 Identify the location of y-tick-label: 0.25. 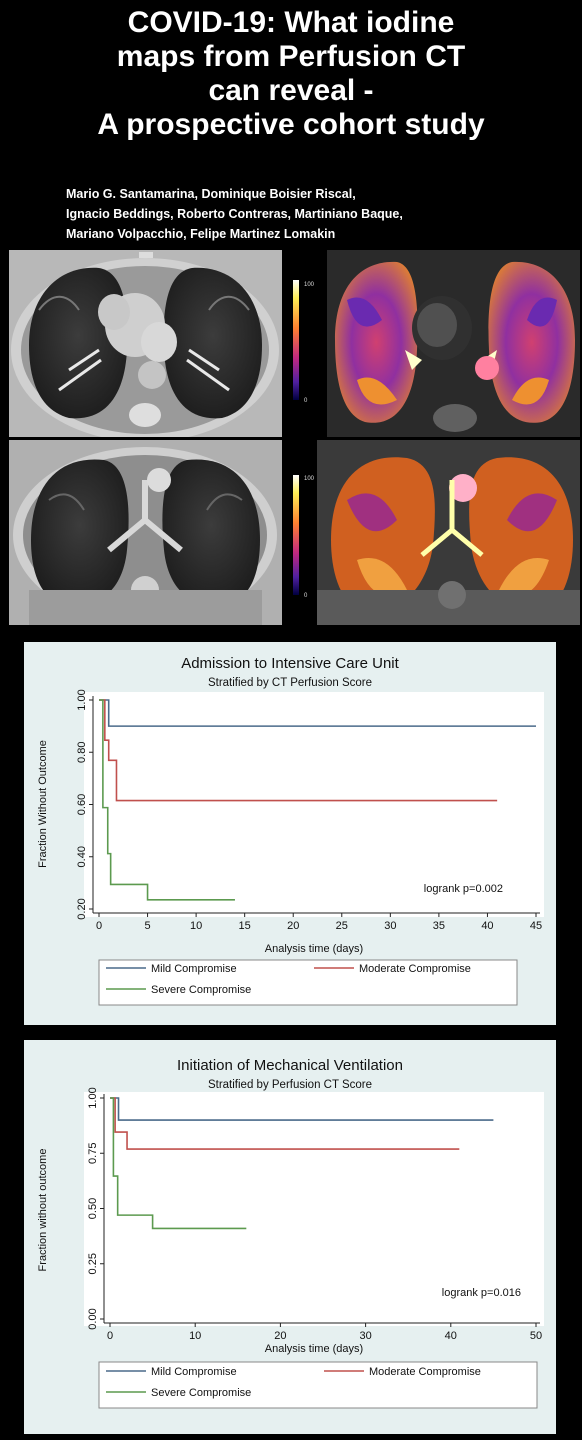
(93, 1263).